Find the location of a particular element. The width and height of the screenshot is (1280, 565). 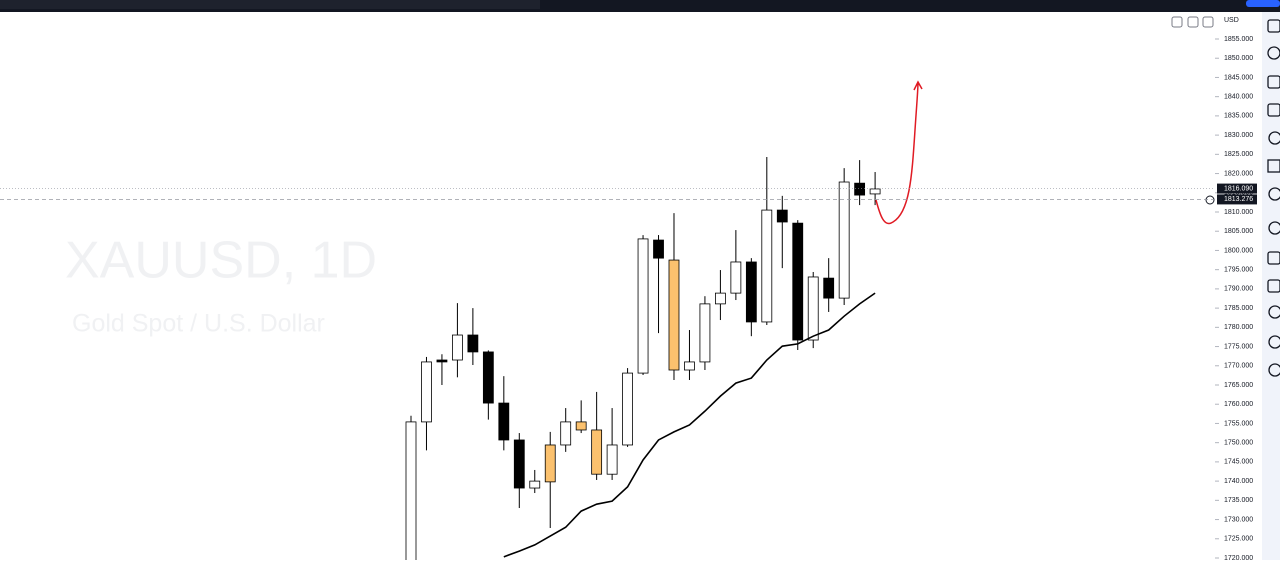

y-tick-label: 1795.000 is located at coordinates (1238, 270).